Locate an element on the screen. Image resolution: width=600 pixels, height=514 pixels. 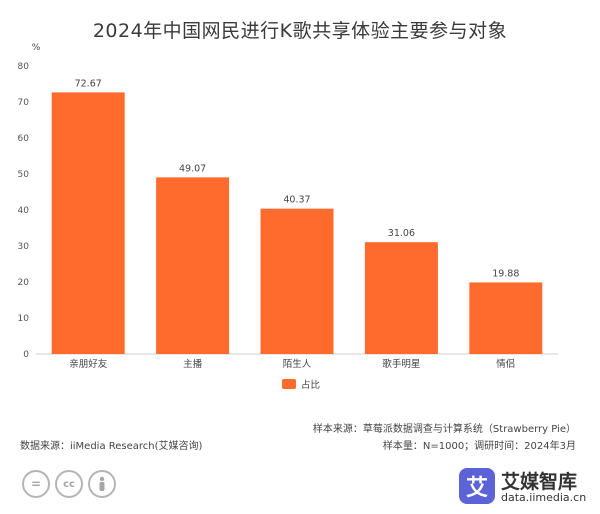
y-tick-label: 70 is located at coordinates (24, 103).